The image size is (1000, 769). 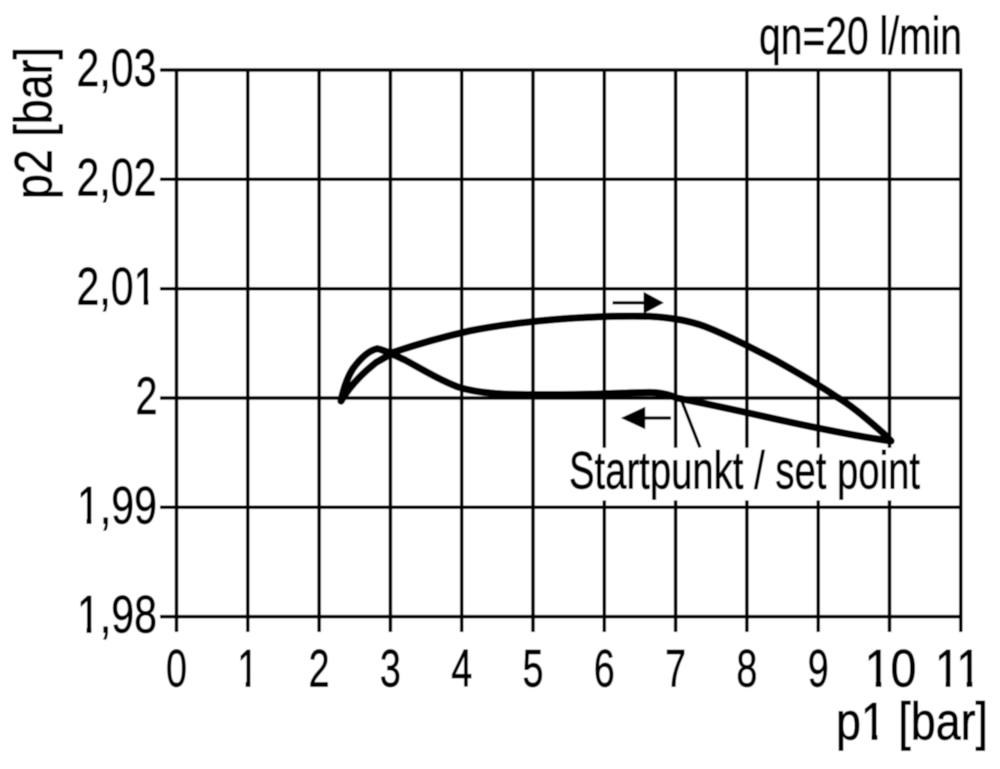 I want to click on svg-text: 7, so click(x=675, y=669).